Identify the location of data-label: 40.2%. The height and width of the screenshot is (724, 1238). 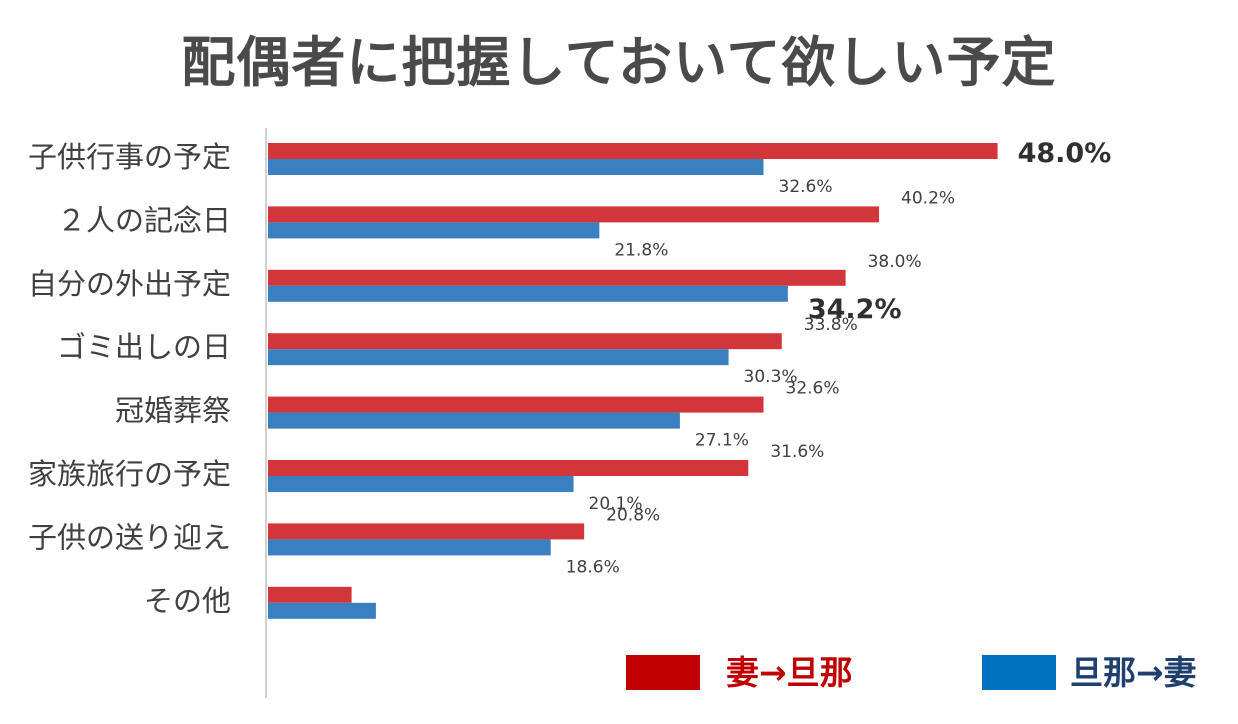
(928, 198).